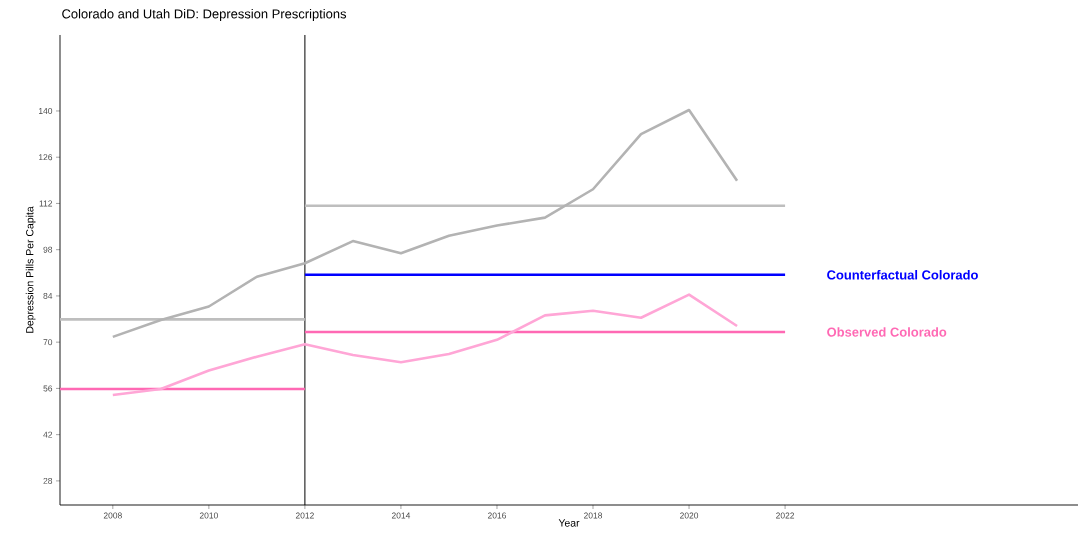 The image size is (1078, 546). What do you see at coordinates (785, 515) in the screenshot?
I see `x-tick-label: 2022` at bounding box center [785, 515].